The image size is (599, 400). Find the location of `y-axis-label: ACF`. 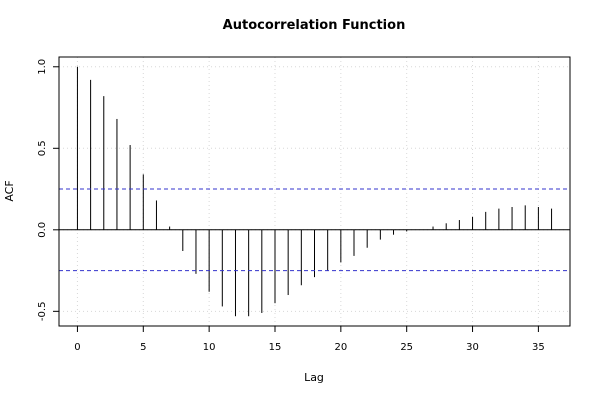

y-axis-label: ACF is located at coordinates (9, 190).